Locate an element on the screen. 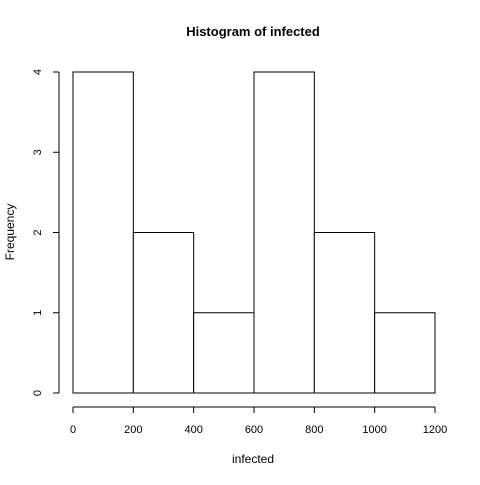 Image resolution: width=480 pixels, height=485 pixels. x-axis-label: infected is located at coordinates (253, 459).